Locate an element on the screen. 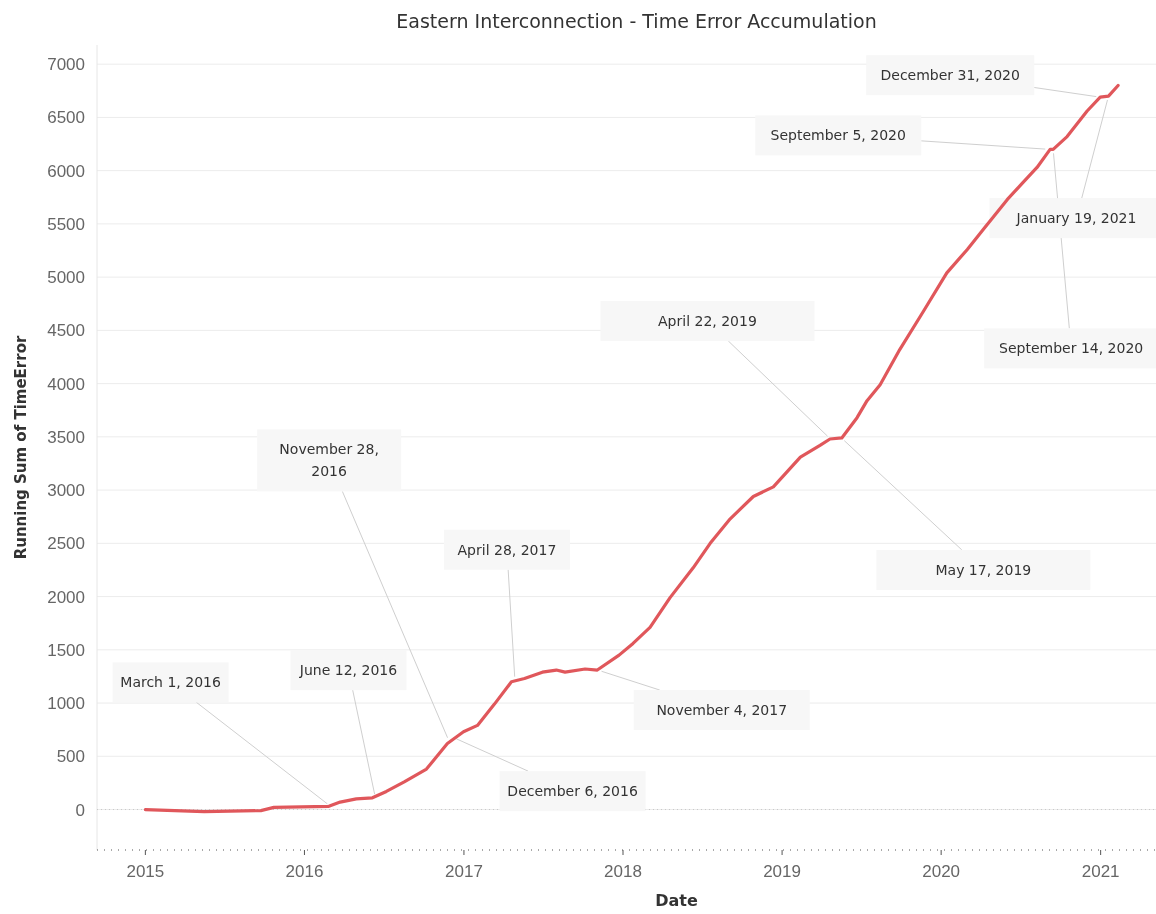  y-axis-title: Running Sum of TimeError is located at coordinates (21, 447).